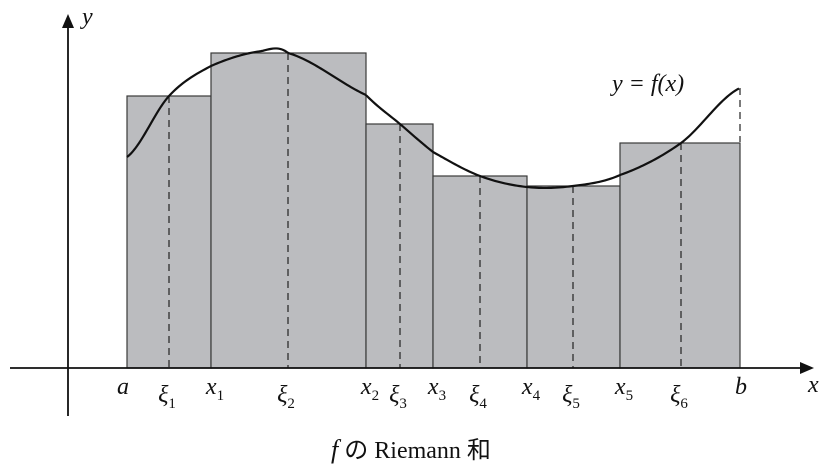 The height and width of the screenshot is (468, 822). I want to click on label-xi3-subscript: 3, so click(403, 404).